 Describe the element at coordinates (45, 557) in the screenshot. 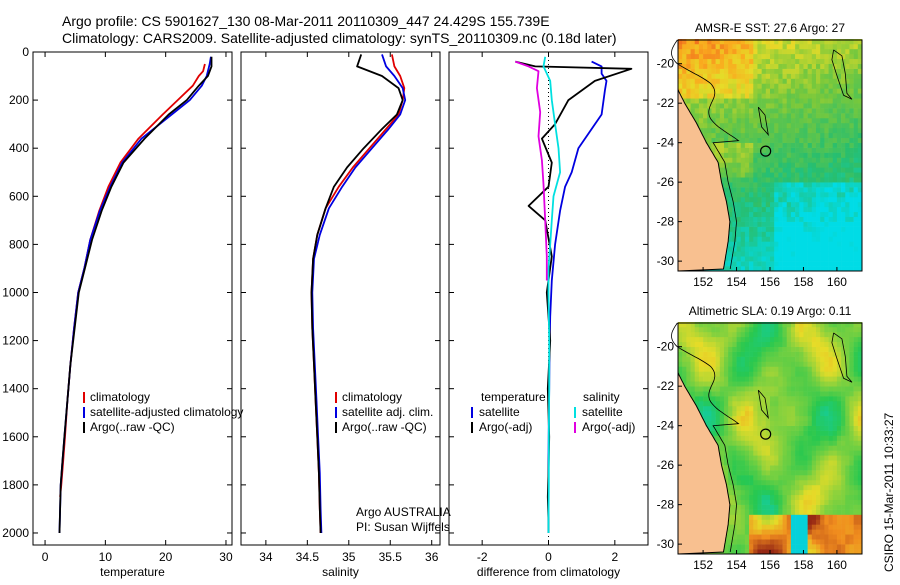

I see `x-tick-label: 0` at that location.